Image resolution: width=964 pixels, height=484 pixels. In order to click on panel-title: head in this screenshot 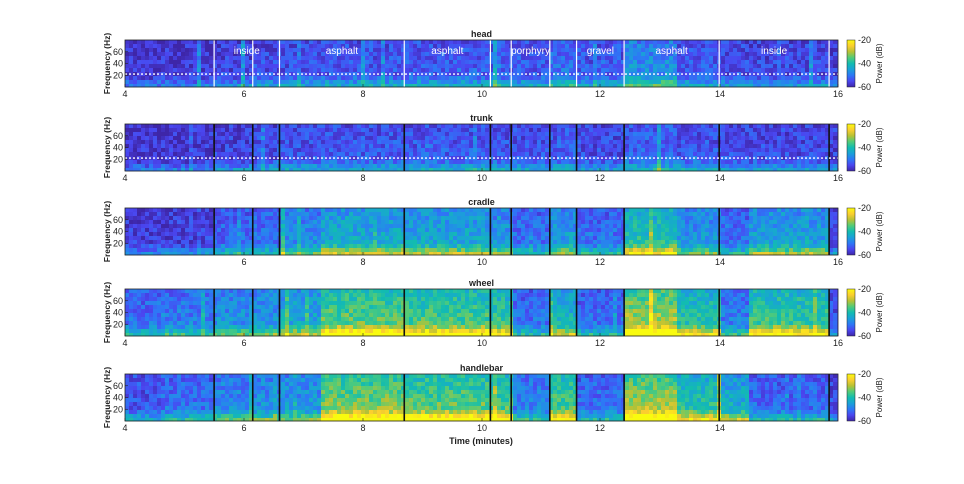, I will do `click(481, 34)`.